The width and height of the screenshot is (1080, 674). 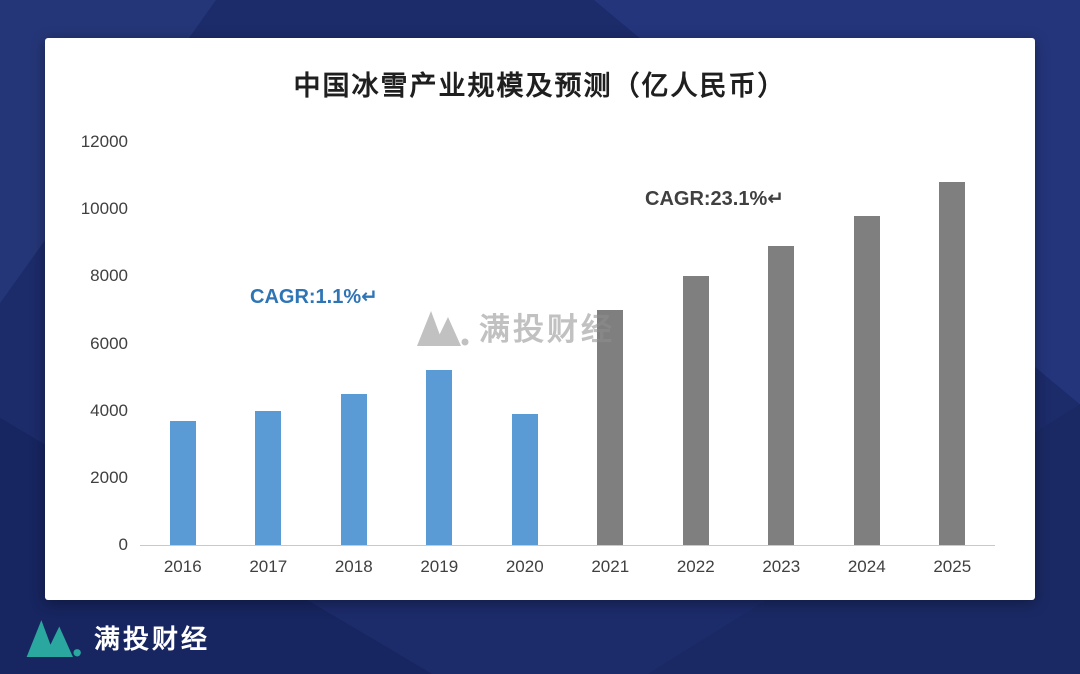 I want to click on footer-brand-bar: 满投财经, so click(x=540, y=637).